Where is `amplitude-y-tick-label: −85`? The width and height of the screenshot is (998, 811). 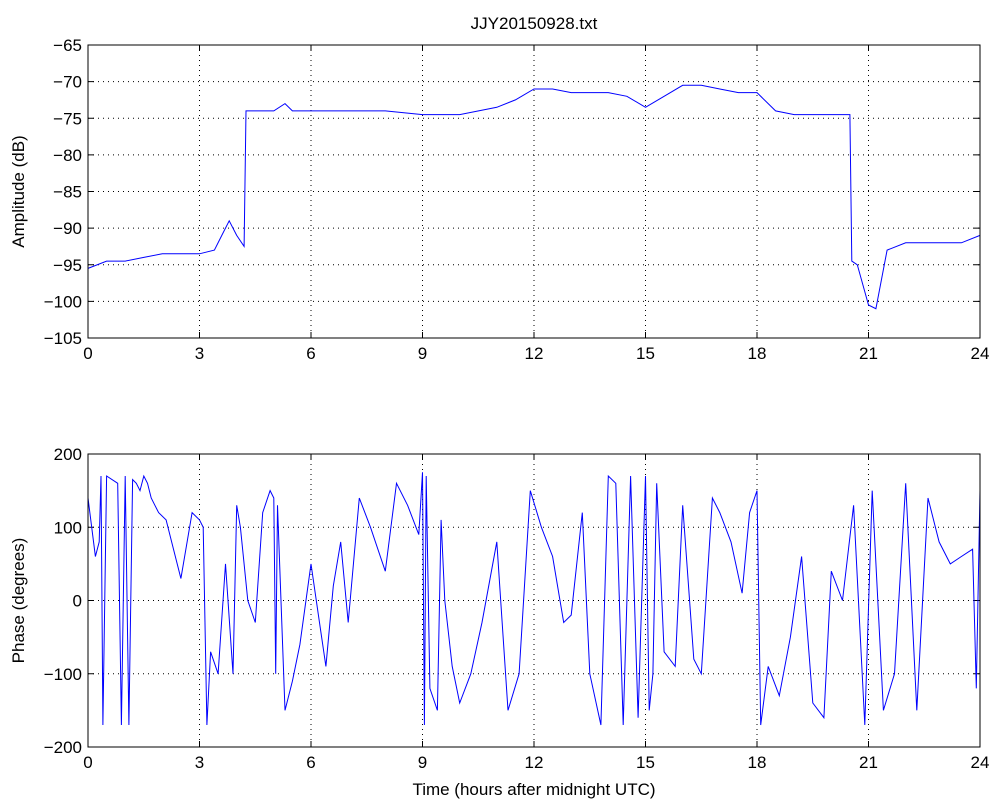 amplitude-y-tick-label: −85 is located at coordinates (67, 192).